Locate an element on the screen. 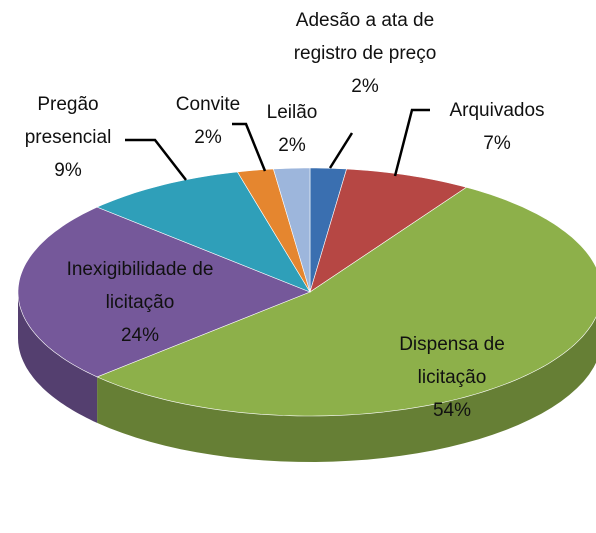 This screenshot has width=596, height=533. category-label: Pregão presencial is located at coordinates (68, 121).